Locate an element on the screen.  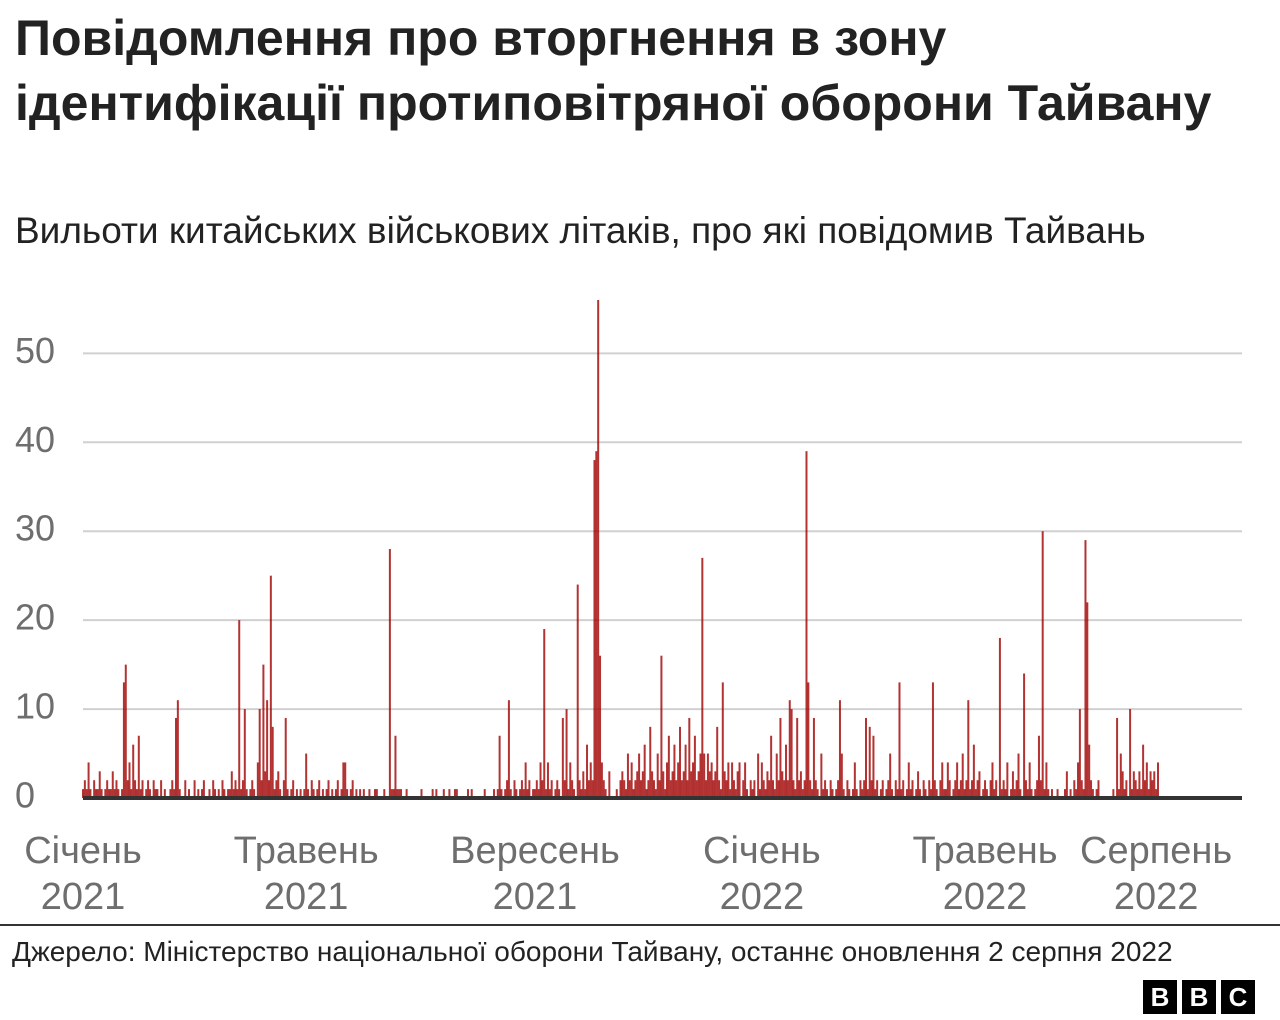
logo: B B C is located at coordinates (1199, 997).